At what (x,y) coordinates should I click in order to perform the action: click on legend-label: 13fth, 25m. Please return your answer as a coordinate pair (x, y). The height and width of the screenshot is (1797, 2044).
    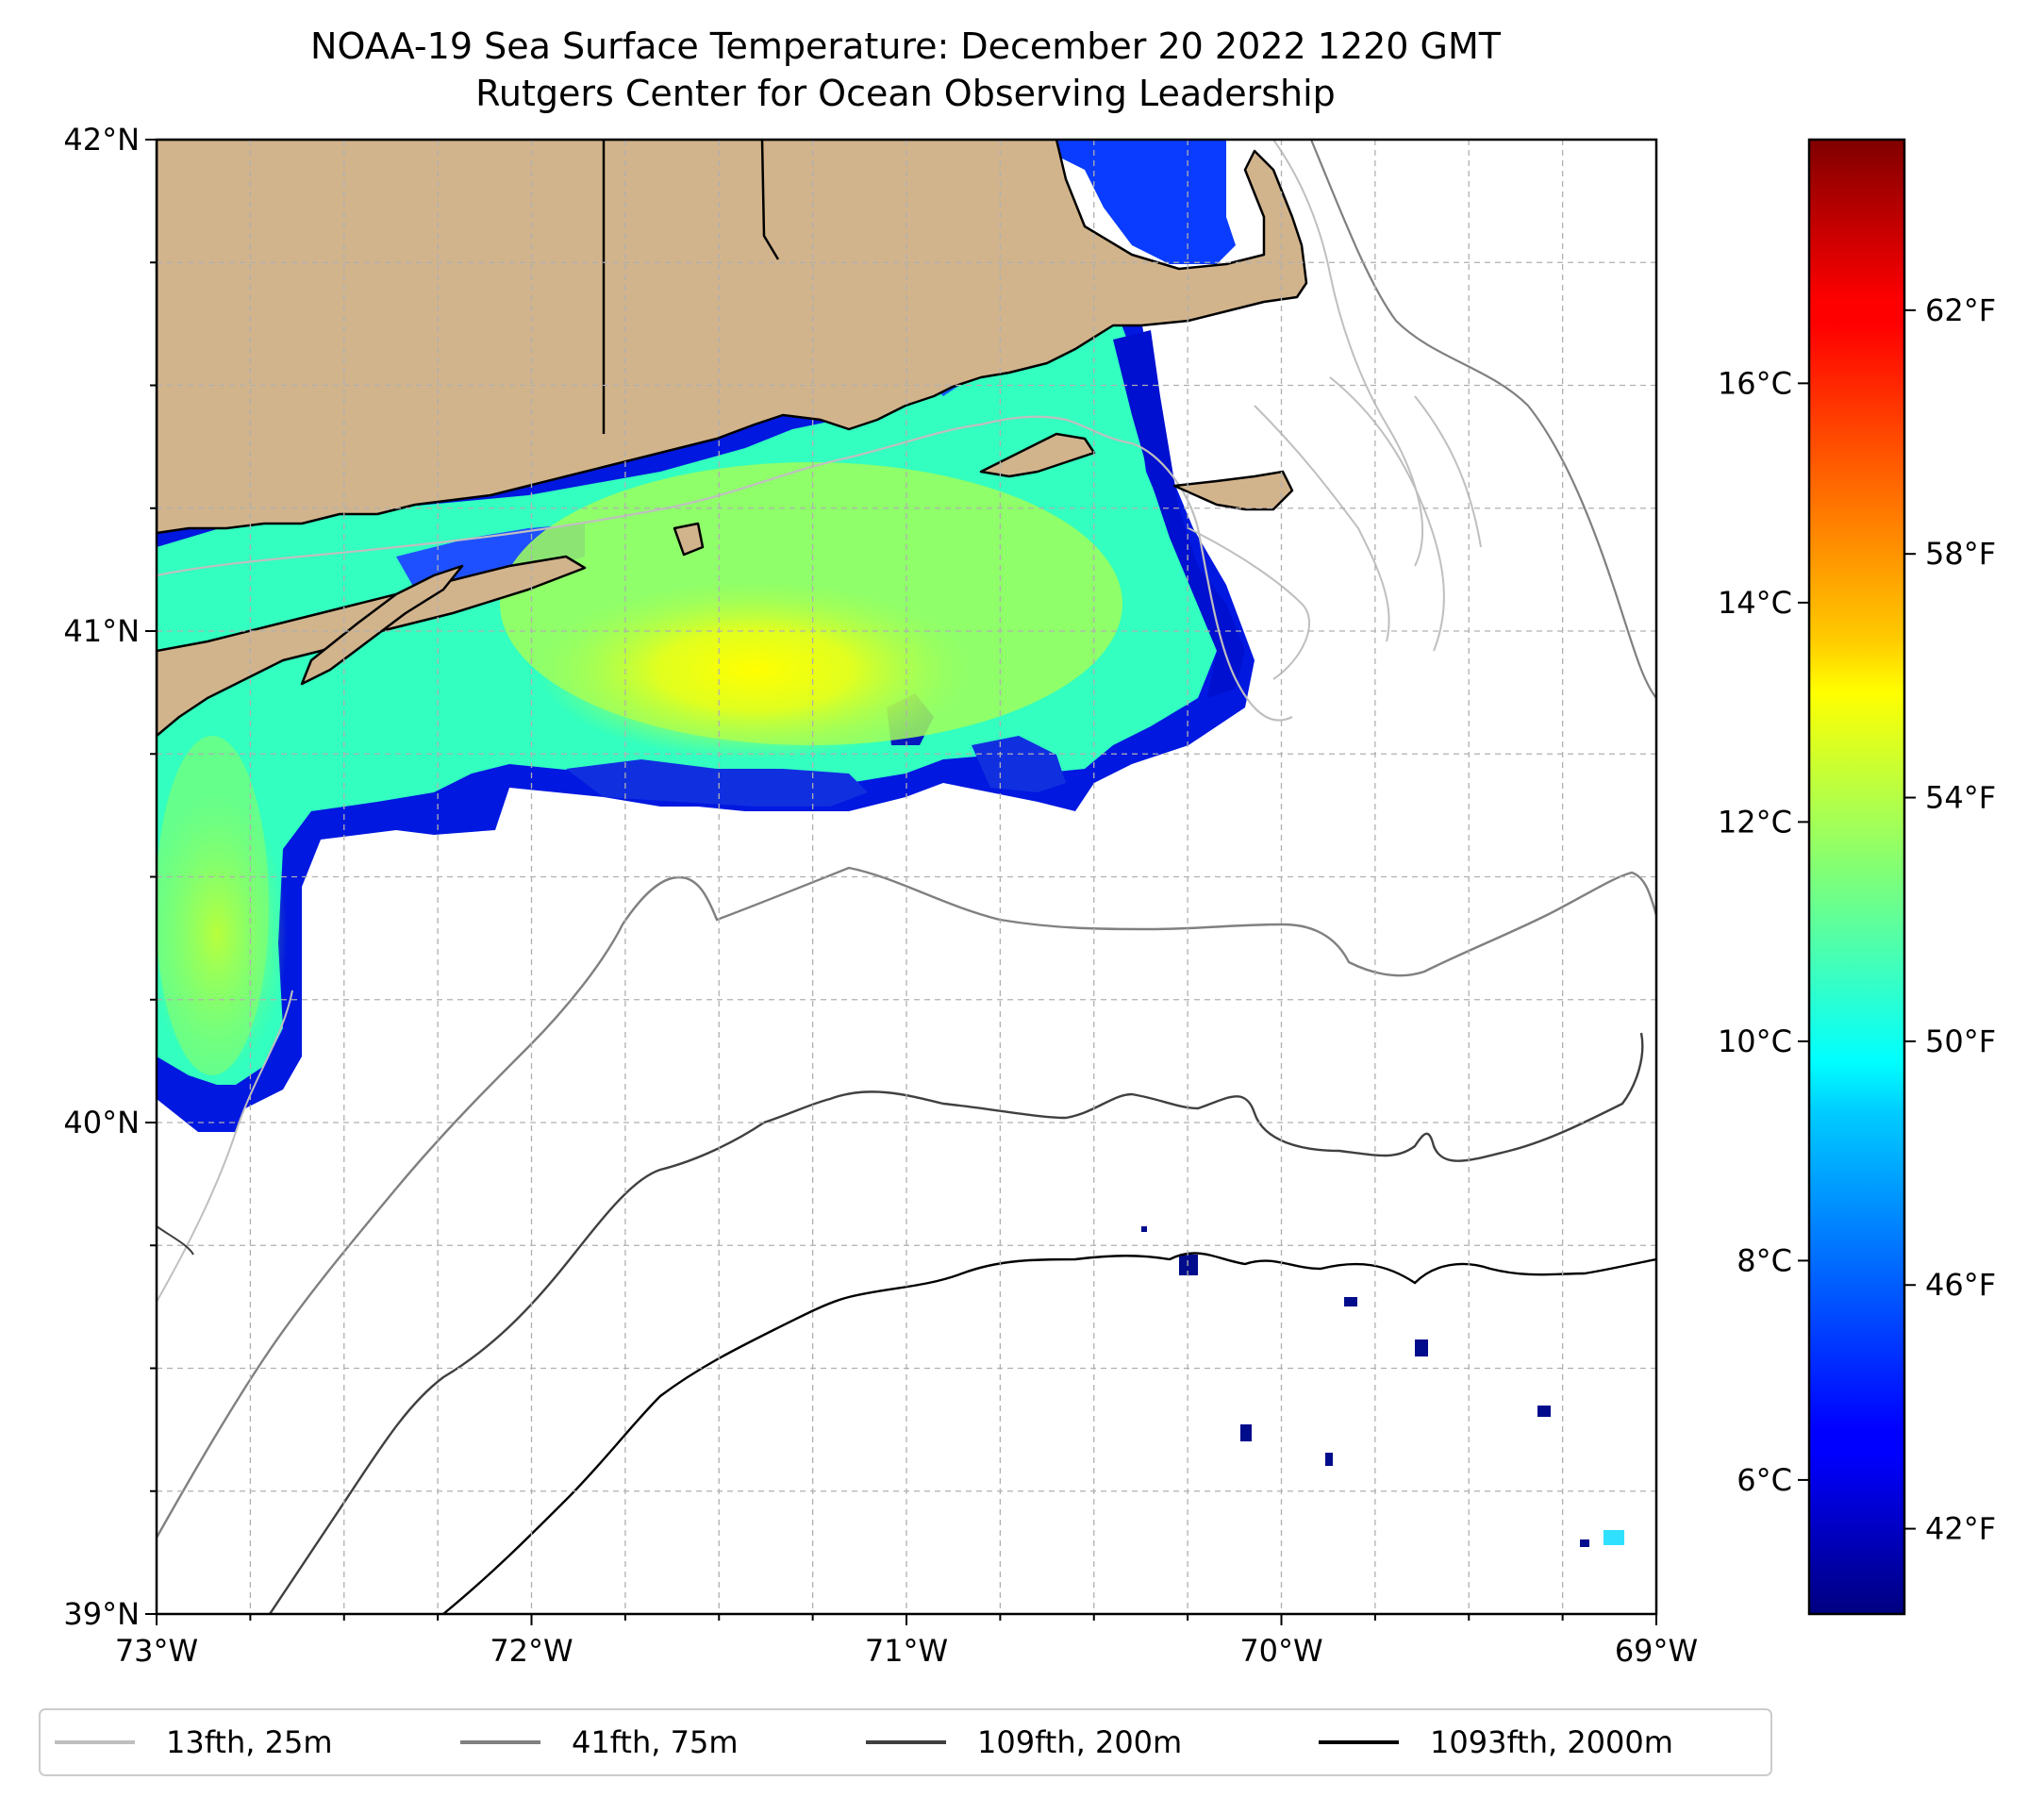
    Looking at the image, I should click on (249, 1742).